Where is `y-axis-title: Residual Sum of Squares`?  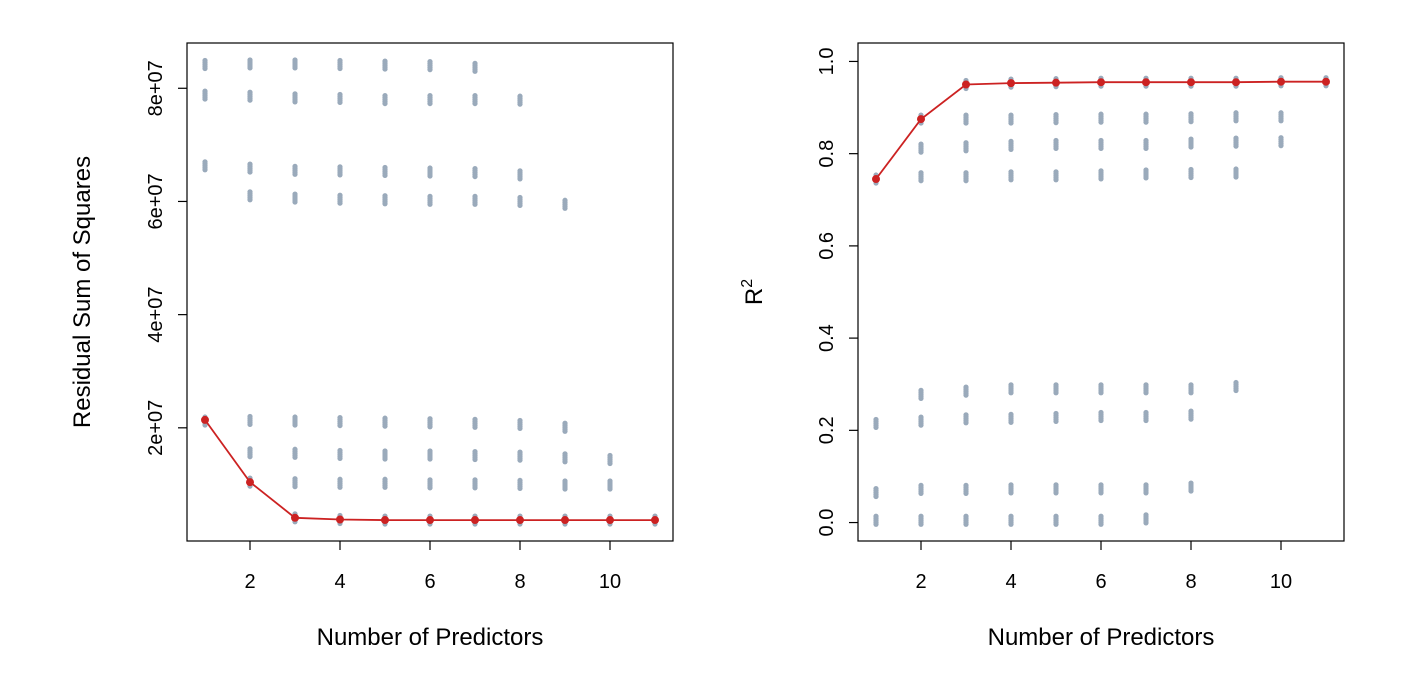 y-axis-title: Residual Sum of Squares is located at coordinates (82, 292).